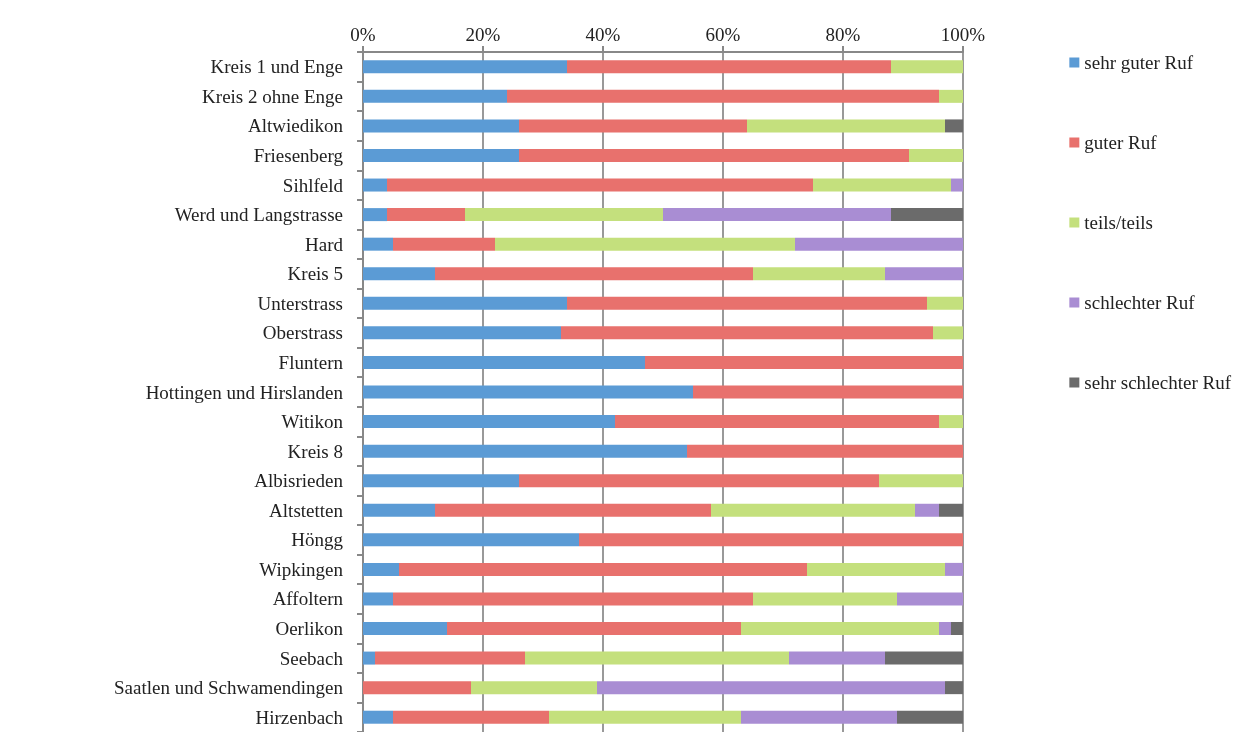  What do you see at coordinates (1118, 222) in the screenshot?
I see `legend-label: teils/teils` at bounding box center [1118, 222].